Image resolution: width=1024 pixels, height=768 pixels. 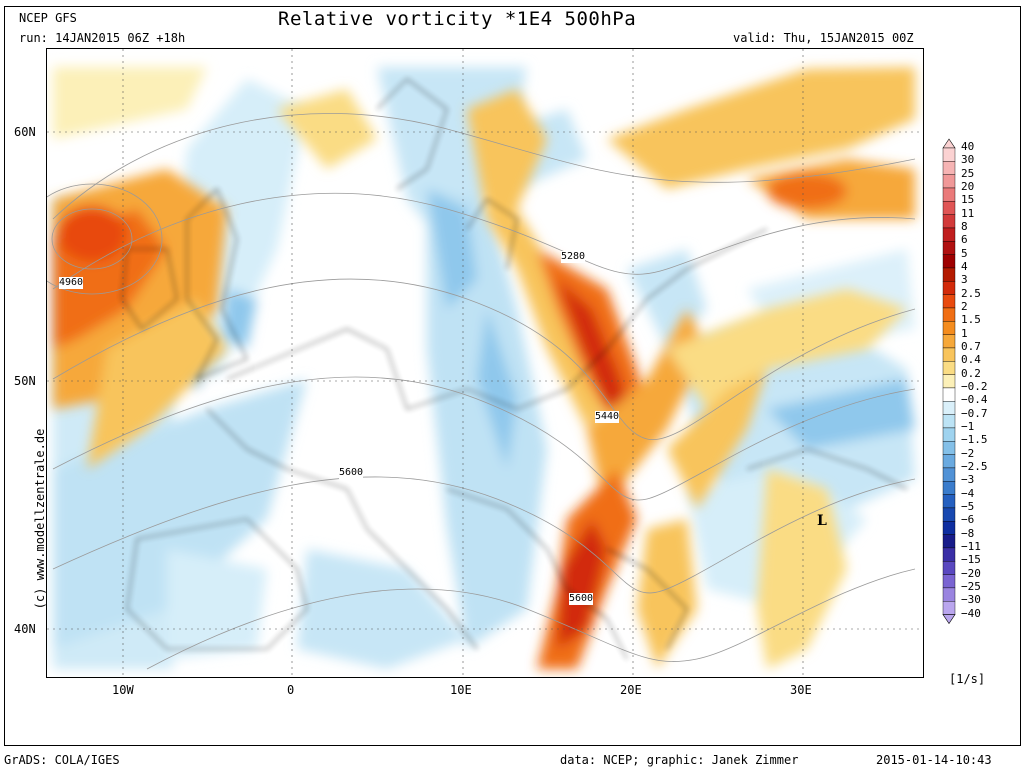 I want to click on legend-tick-label: 25, so click(x=968, y=173).